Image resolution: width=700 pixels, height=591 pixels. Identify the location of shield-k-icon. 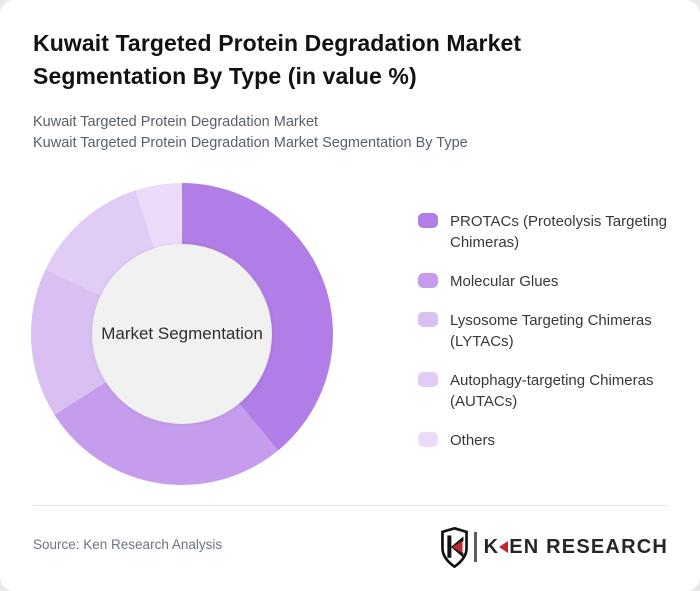
(454, 547).